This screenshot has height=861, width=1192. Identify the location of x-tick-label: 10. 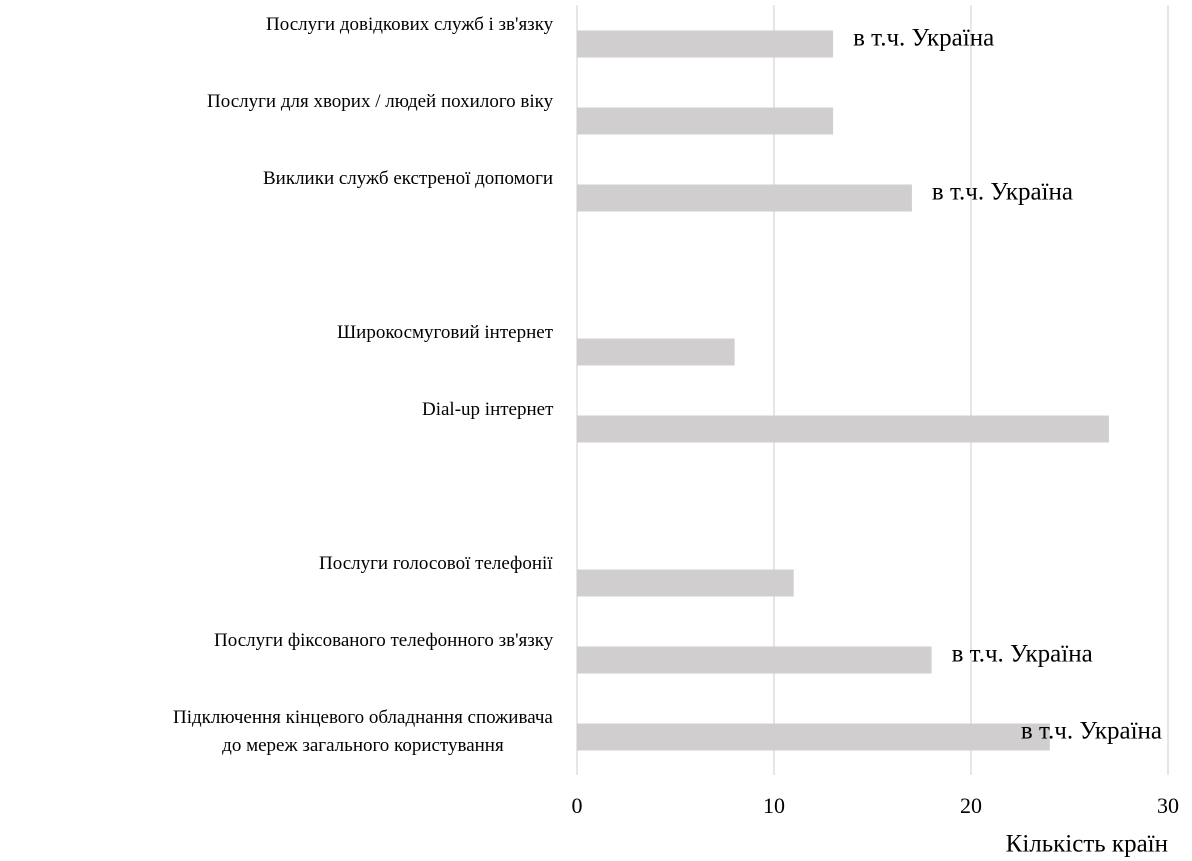
(774, 805).